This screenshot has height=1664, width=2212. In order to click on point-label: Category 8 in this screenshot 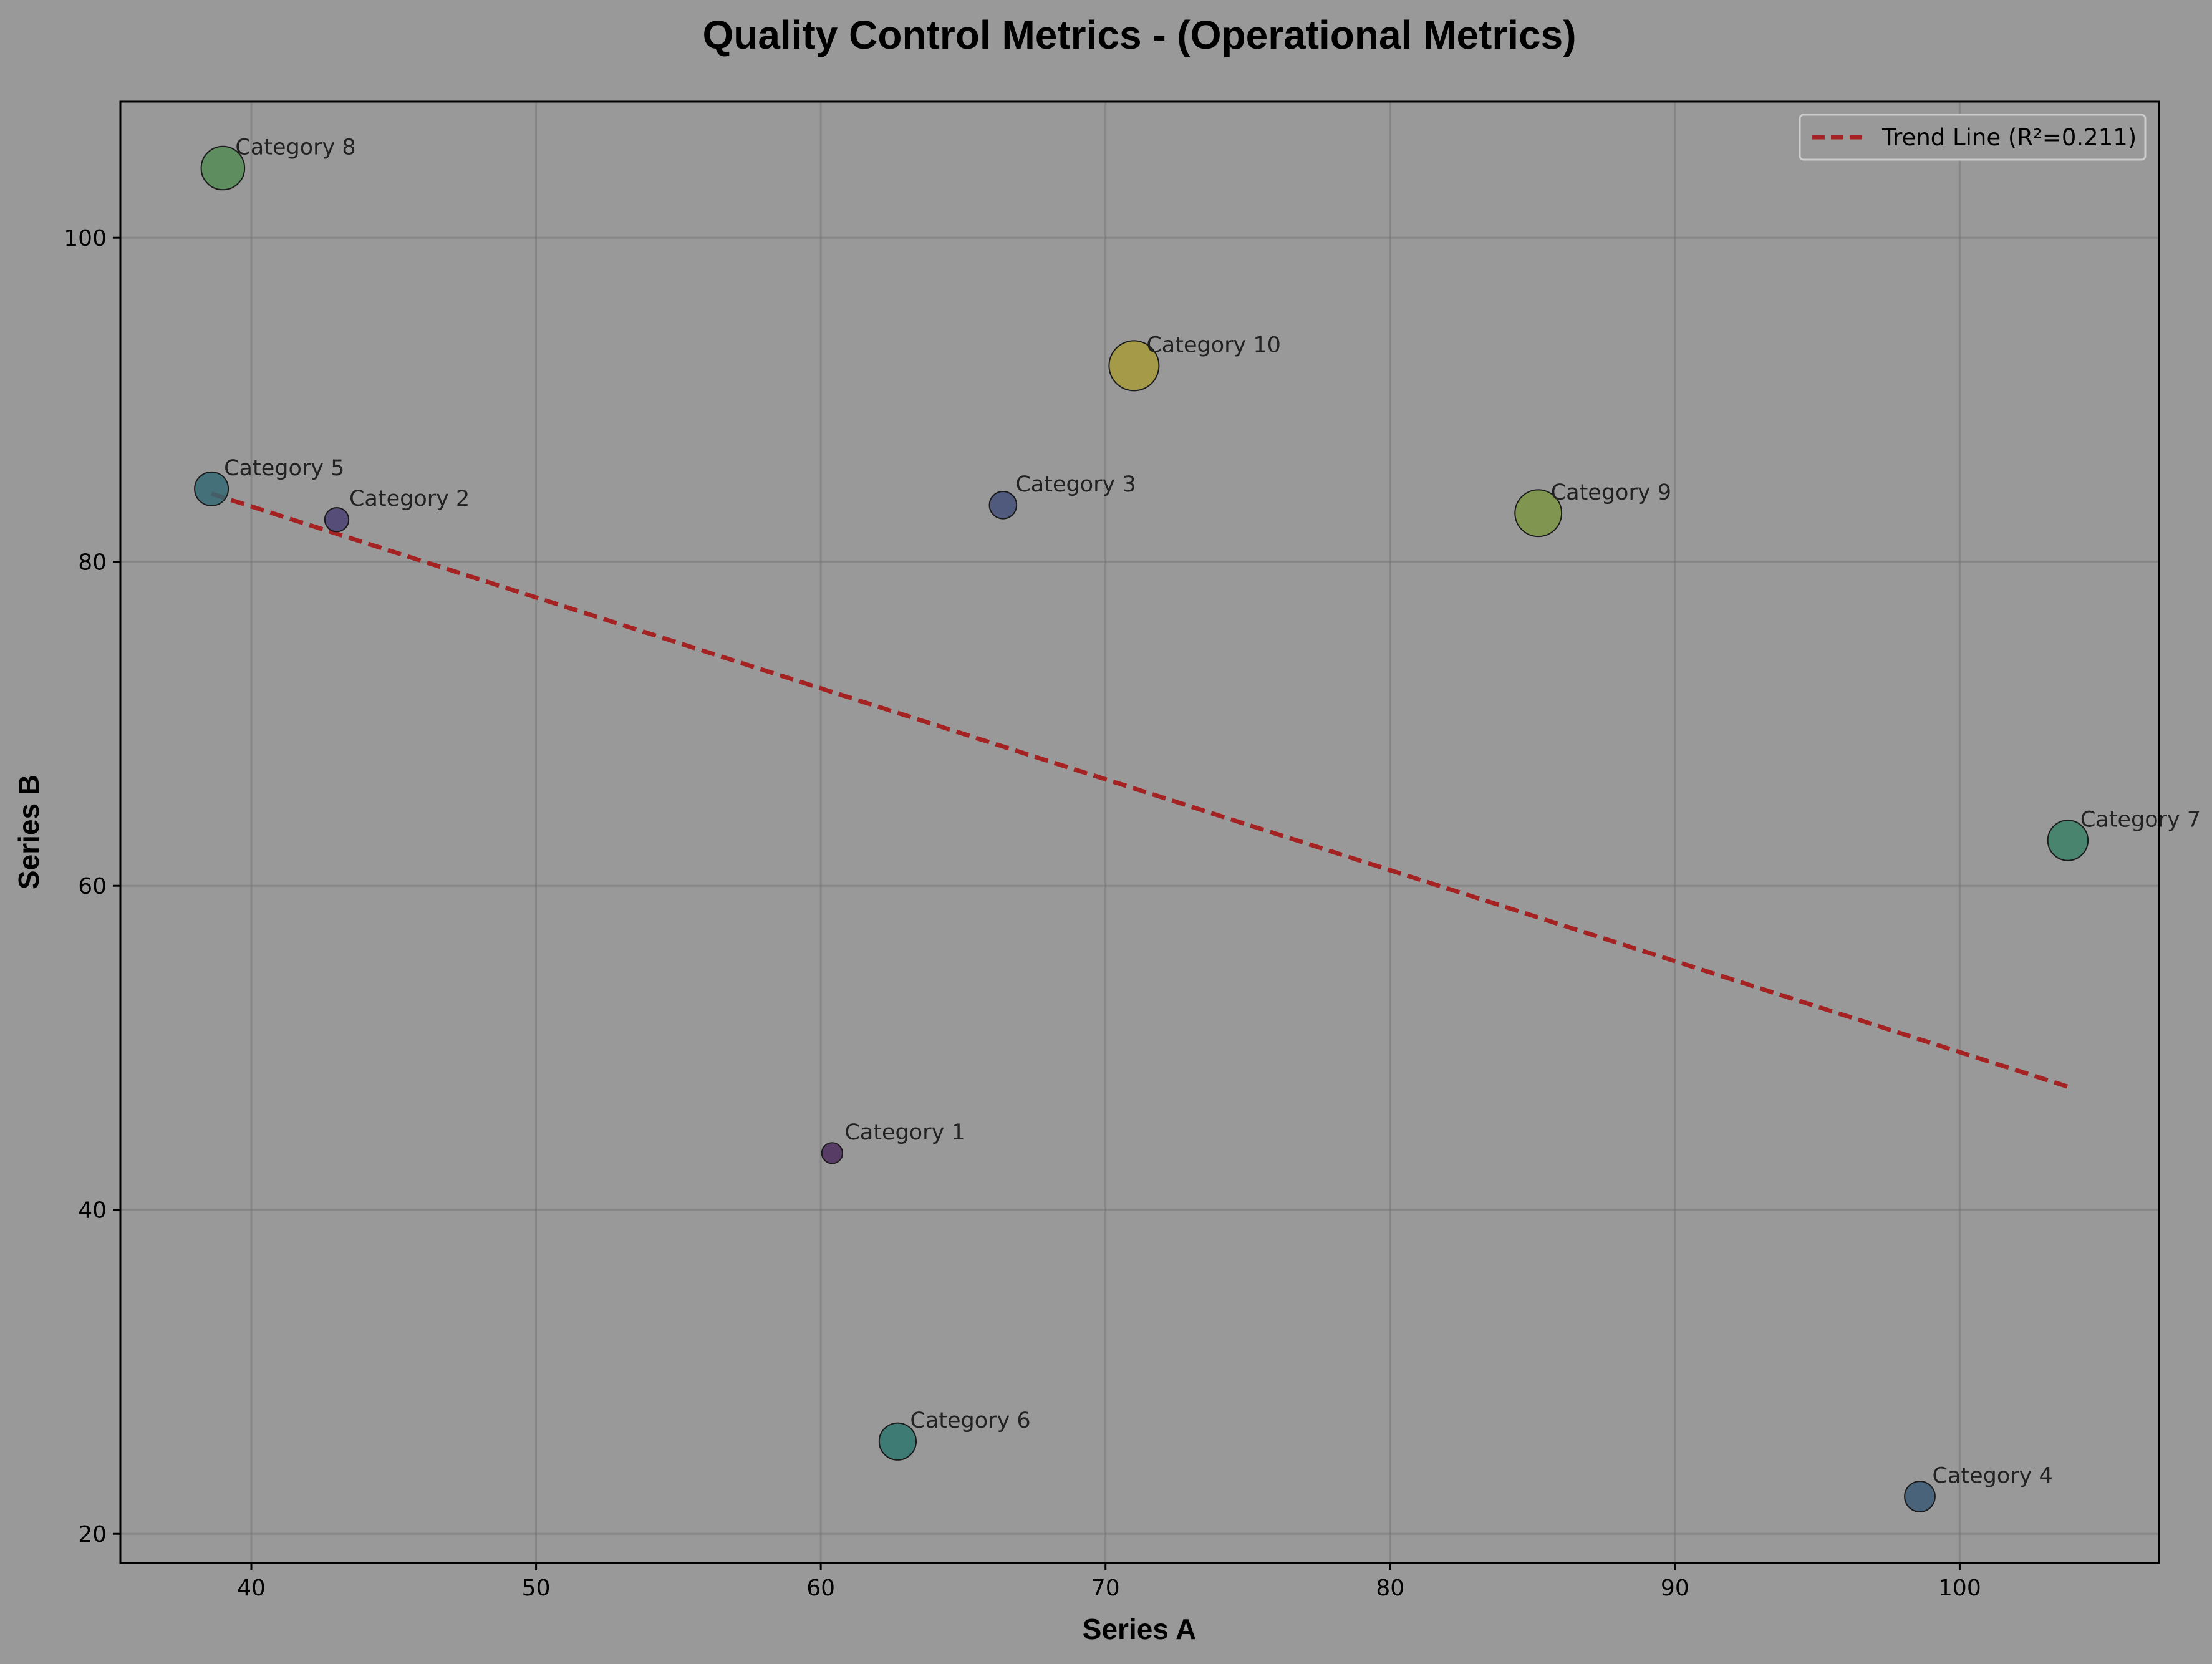, I will do `click(295, 147)`.